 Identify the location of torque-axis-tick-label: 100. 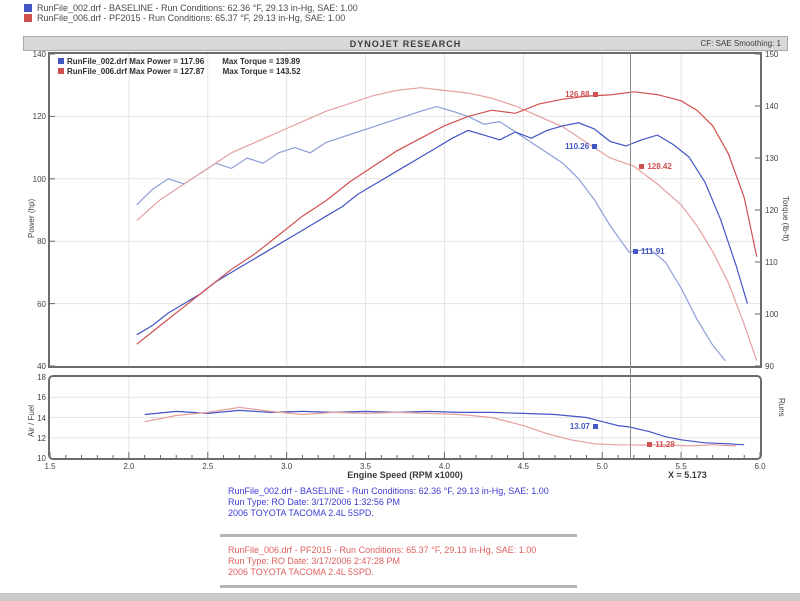
(772, 314).